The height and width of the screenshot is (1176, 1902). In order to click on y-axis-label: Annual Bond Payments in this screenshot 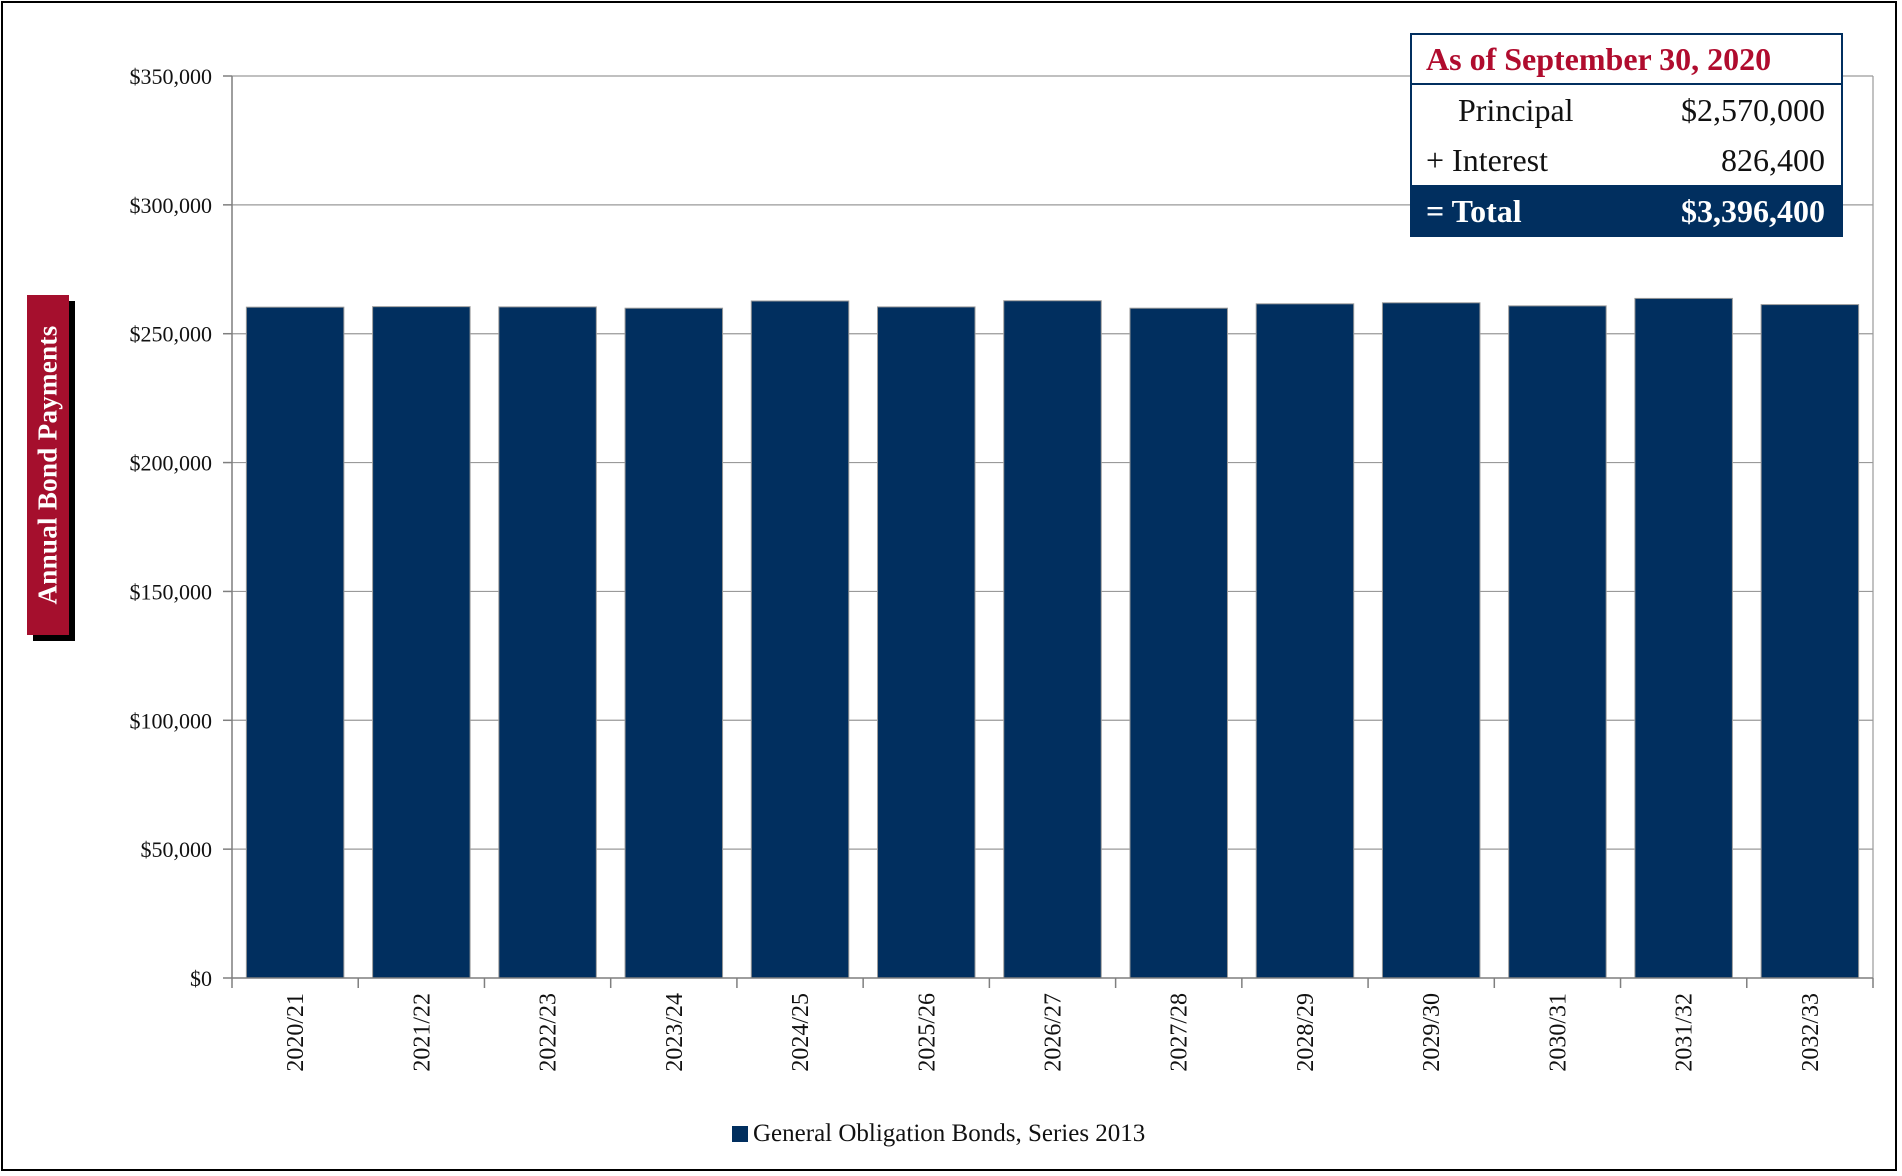, I will do `click(47, 465)`.